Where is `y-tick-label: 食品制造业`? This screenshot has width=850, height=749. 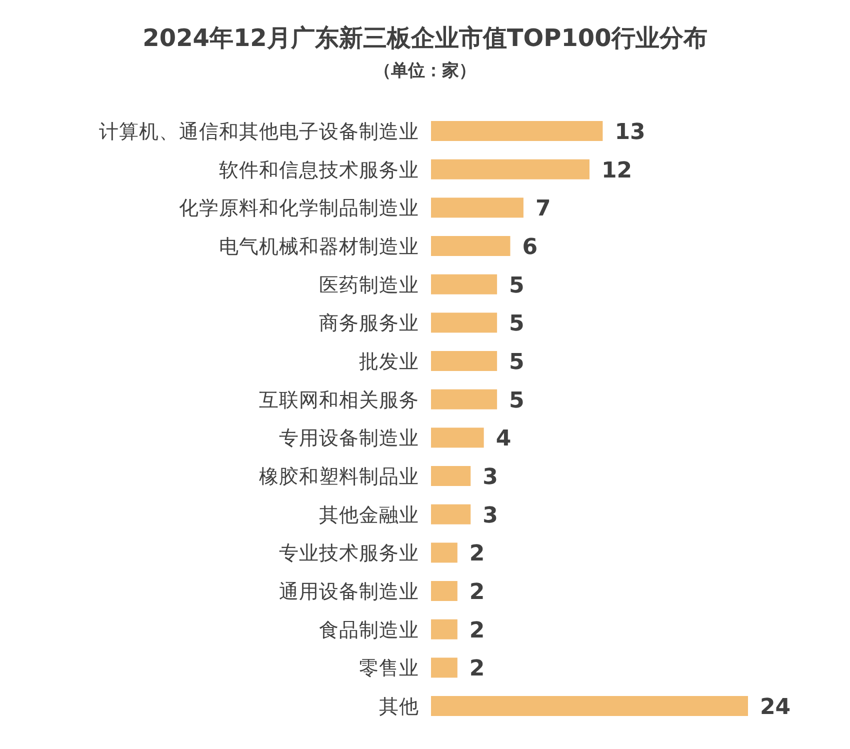
y-tick-label: 食品制造业 is located at coordinates (369, 630).